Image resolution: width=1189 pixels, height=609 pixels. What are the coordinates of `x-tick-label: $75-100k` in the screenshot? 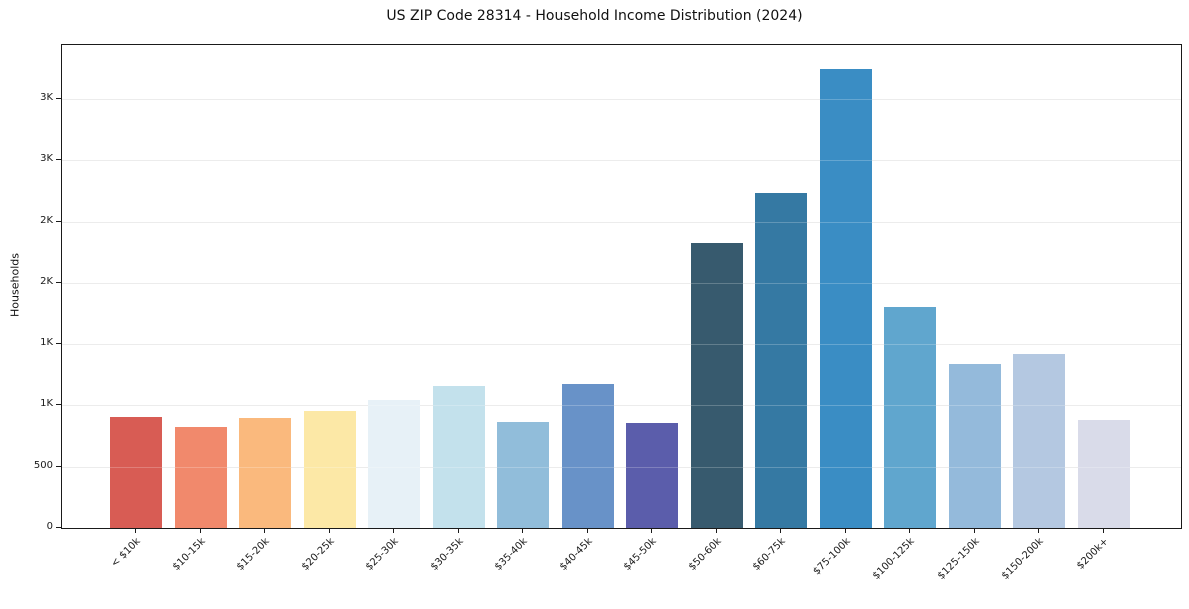 It's located at (831, 557).